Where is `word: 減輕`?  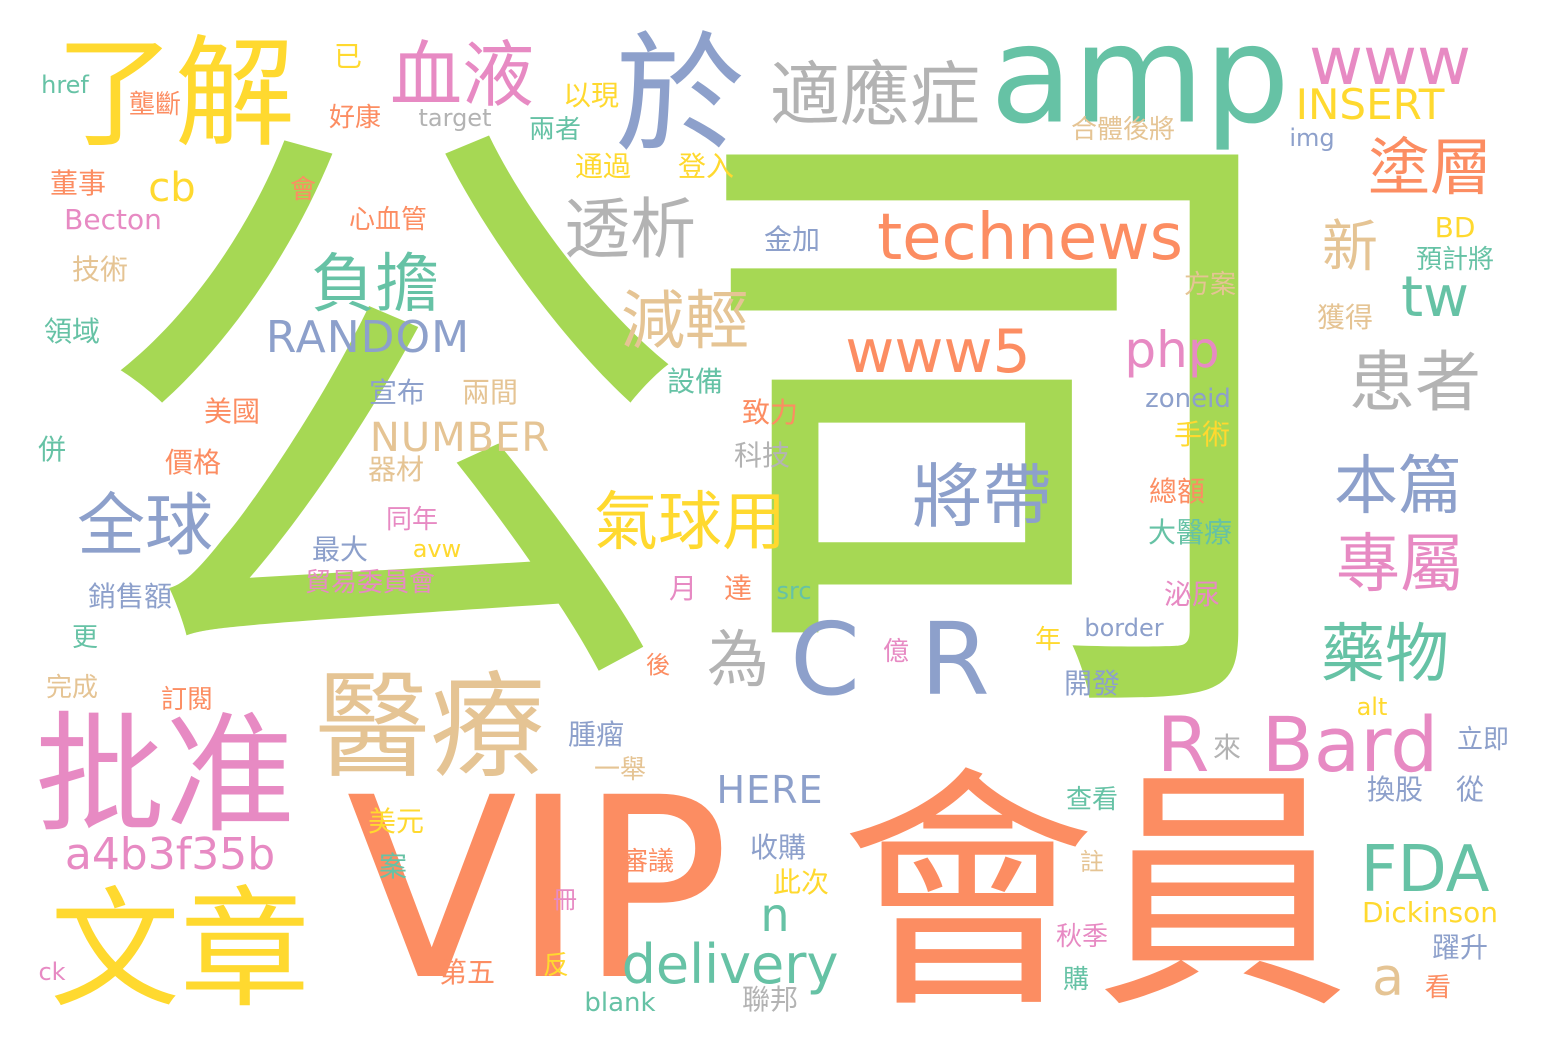
word: 減輕 is located at coordinates (685, 322).